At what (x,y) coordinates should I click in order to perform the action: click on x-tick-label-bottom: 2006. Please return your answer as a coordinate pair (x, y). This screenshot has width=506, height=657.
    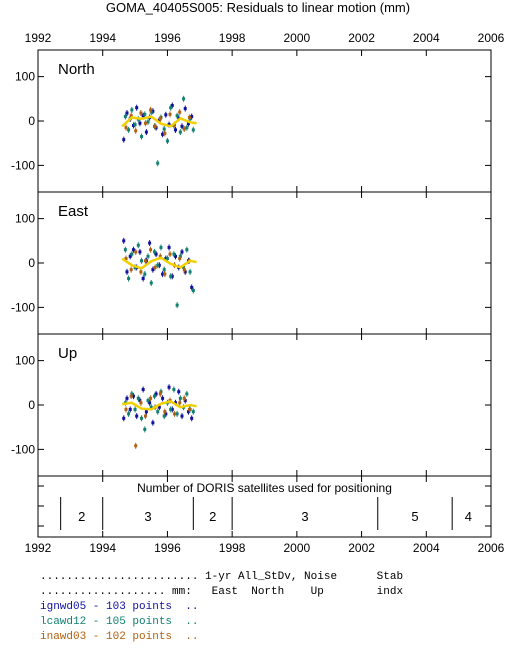
    Looking at the image, I should click on (491, 548).